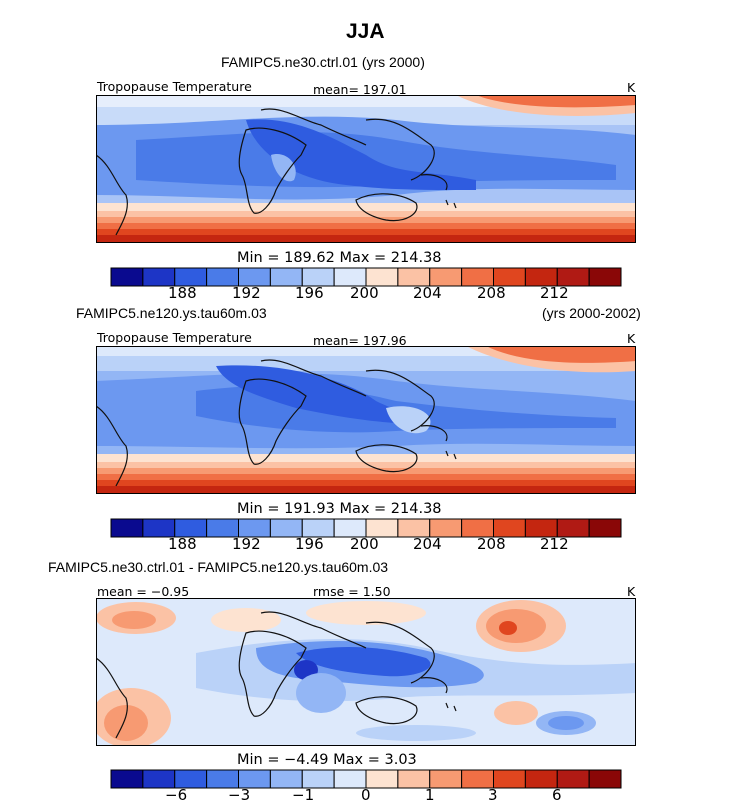  I want to click on panel1-coastlines, so click(276, 172).